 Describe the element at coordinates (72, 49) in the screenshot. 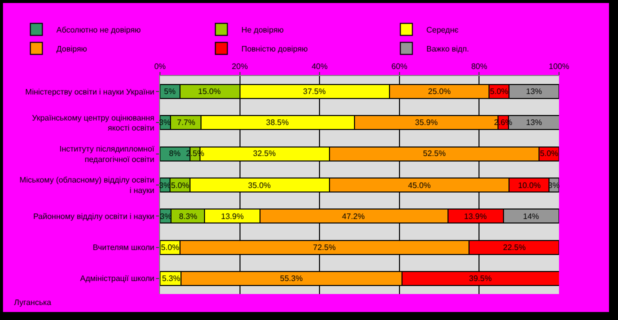

I see `legend-label: Довіряю` at that location.